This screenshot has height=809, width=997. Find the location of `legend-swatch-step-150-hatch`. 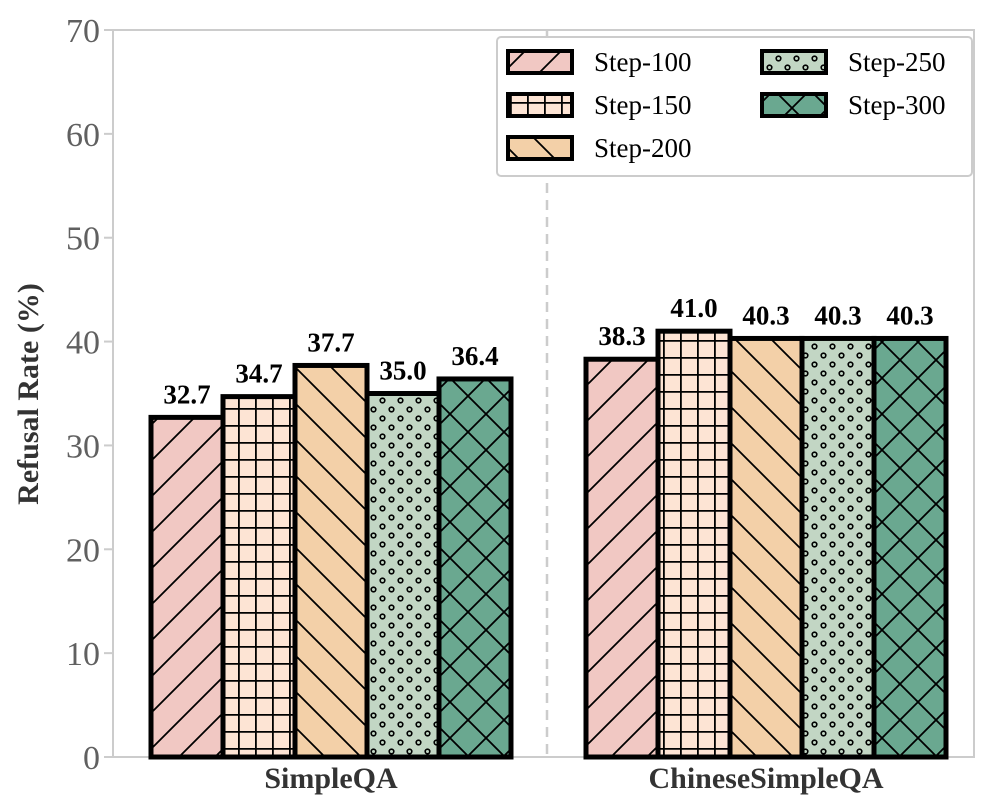

legend-swatch-step-150-hatch is located at coordinates (540, 105).